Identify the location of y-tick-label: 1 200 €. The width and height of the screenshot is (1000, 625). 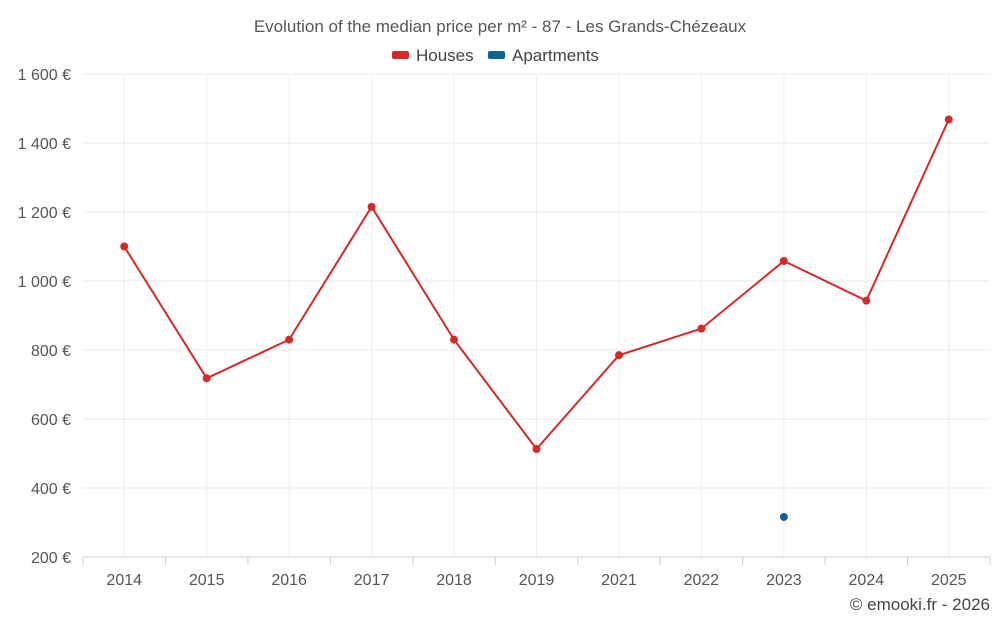
(44, 213).